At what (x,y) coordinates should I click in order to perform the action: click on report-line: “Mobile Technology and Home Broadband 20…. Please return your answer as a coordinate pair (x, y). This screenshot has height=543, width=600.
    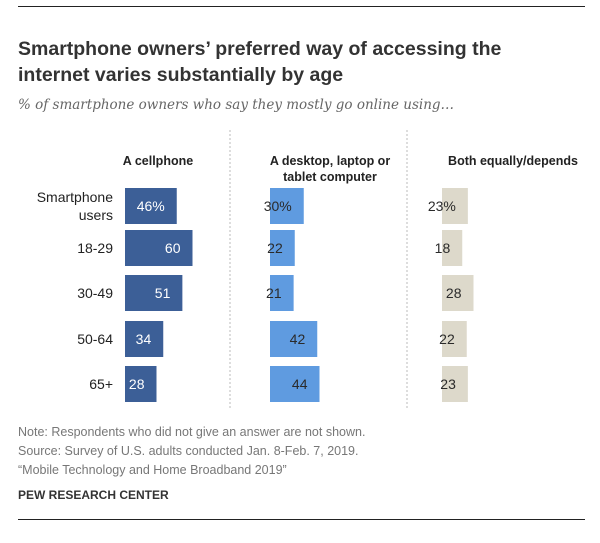
    Looking at the image, I should click on (152, 470).